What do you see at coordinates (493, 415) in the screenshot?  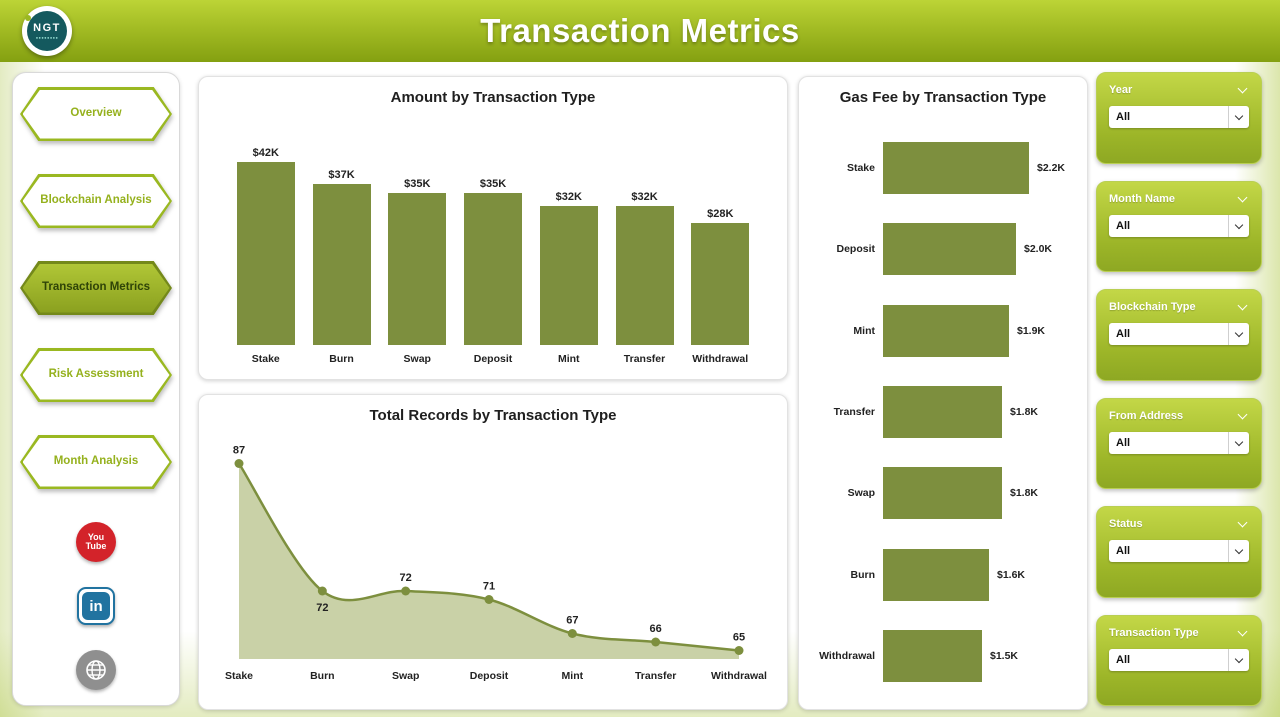 I see `records-chart-title: Total Records by Transaction Type` at bounding box center [493, 415].